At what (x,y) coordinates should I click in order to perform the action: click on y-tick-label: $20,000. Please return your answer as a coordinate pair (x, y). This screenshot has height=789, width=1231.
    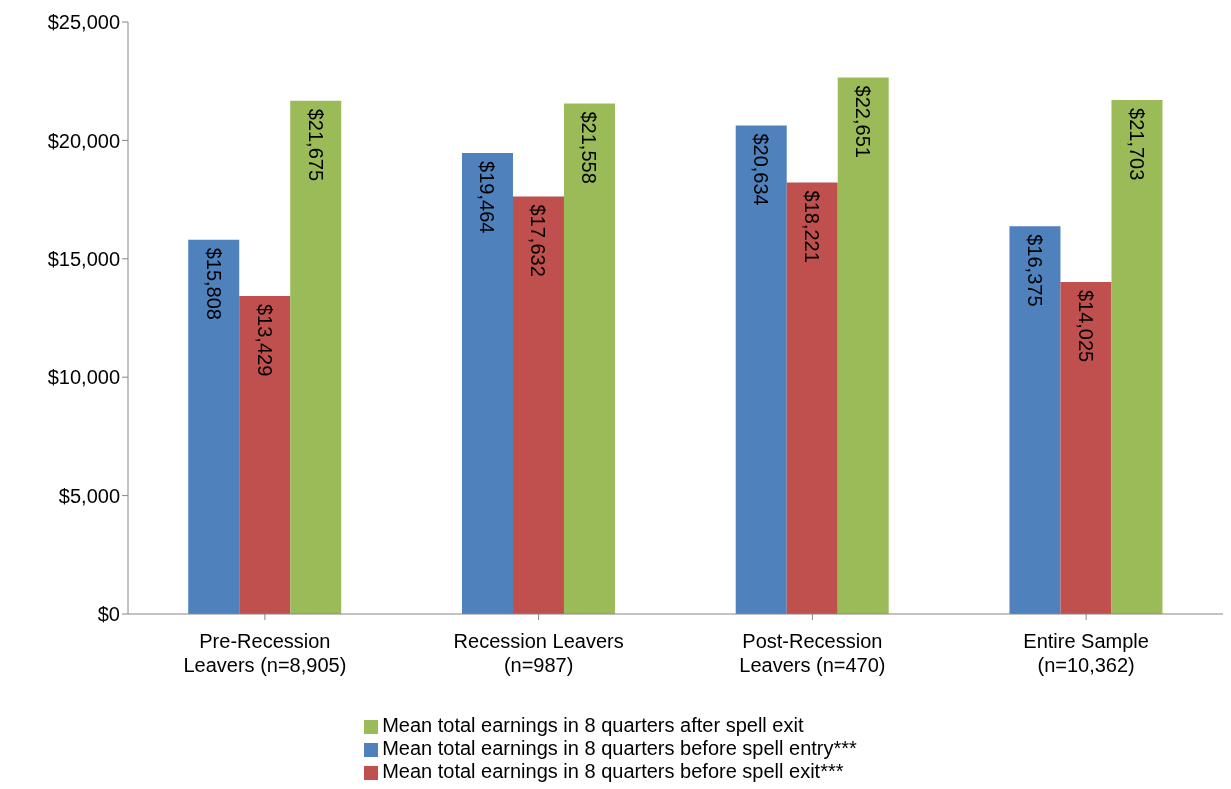
    Looking at the image, I should click on (83, 140).